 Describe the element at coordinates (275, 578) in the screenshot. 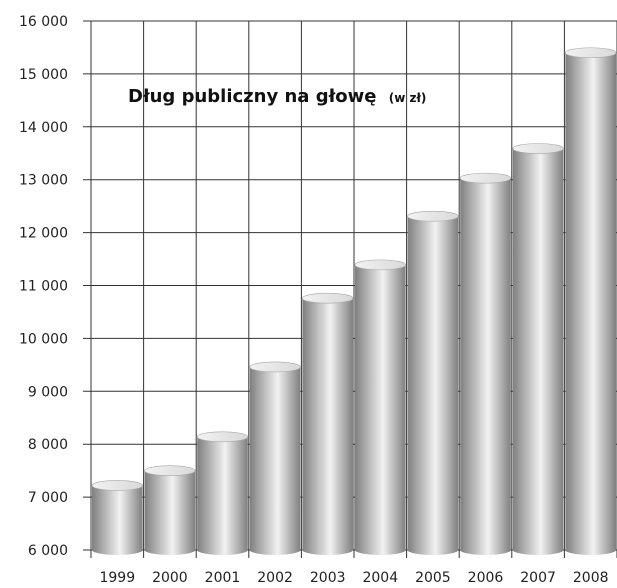

I see `x-tick-label: 2002` at that location.